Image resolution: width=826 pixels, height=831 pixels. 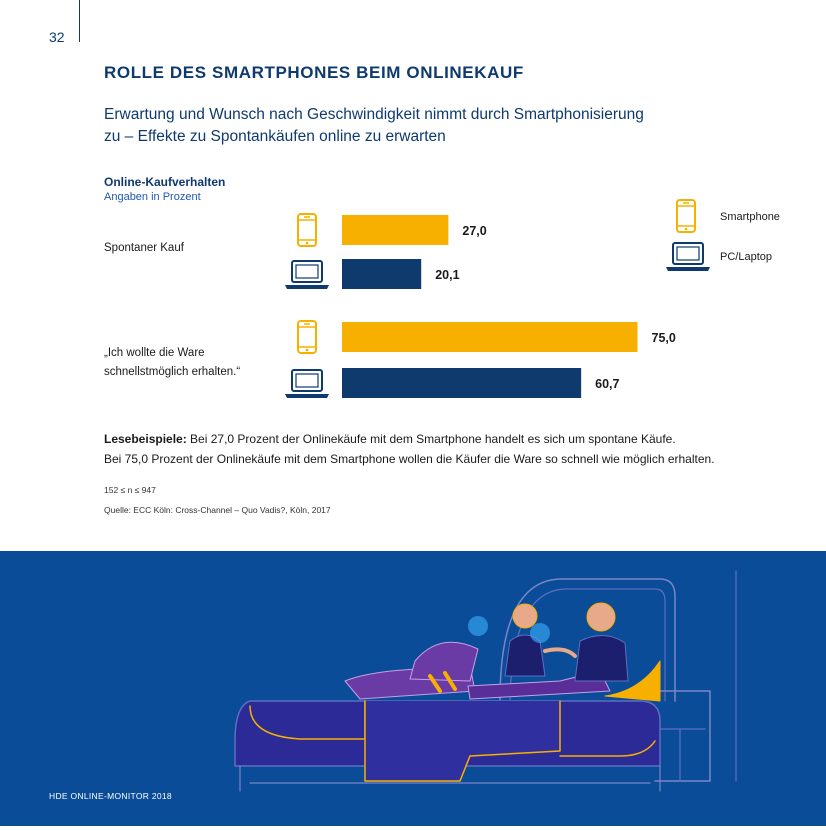 What do you see at coordinates (165, 182) in the screenshot?
I see `chart-title: Online-Kaufverhalten` at bounding box center [165, 182].